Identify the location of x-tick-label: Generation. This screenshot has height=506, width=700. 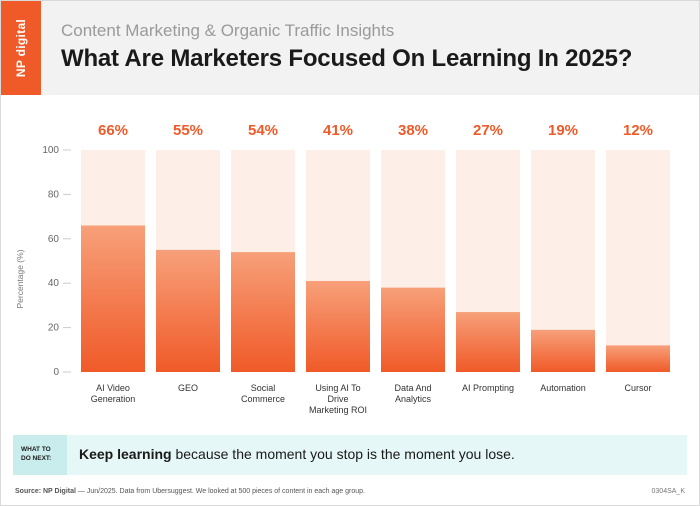
(113, 399).